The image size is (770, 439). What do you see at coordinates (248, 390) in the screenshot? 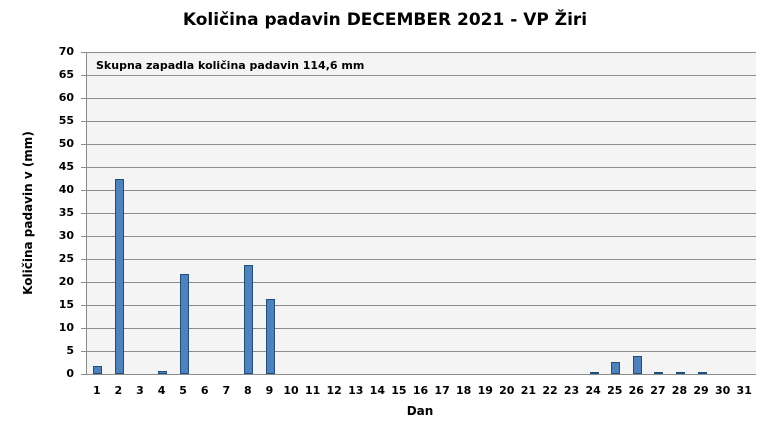
I see `x-tick-label: 8` at bounding box center [248, 390].